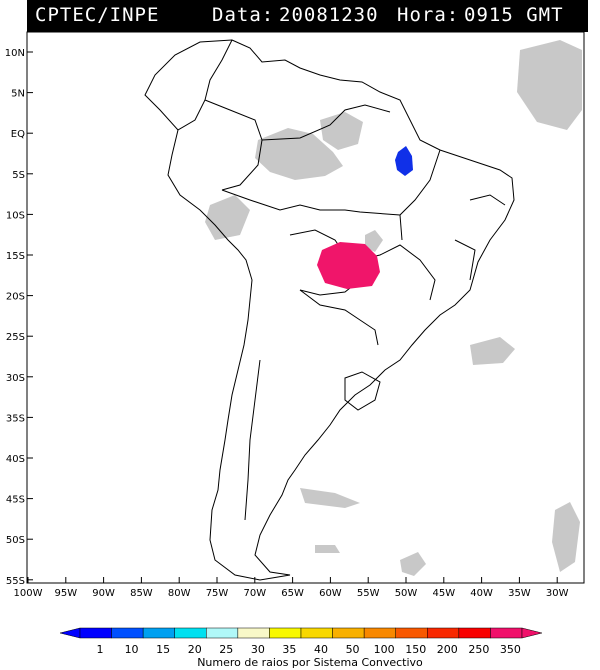 Image resolution: width=600 pixels, height=670 pixels. Describe the element at coordinates (18, 175) in the screenshot. I see `latitude-label: 5S` at that location.